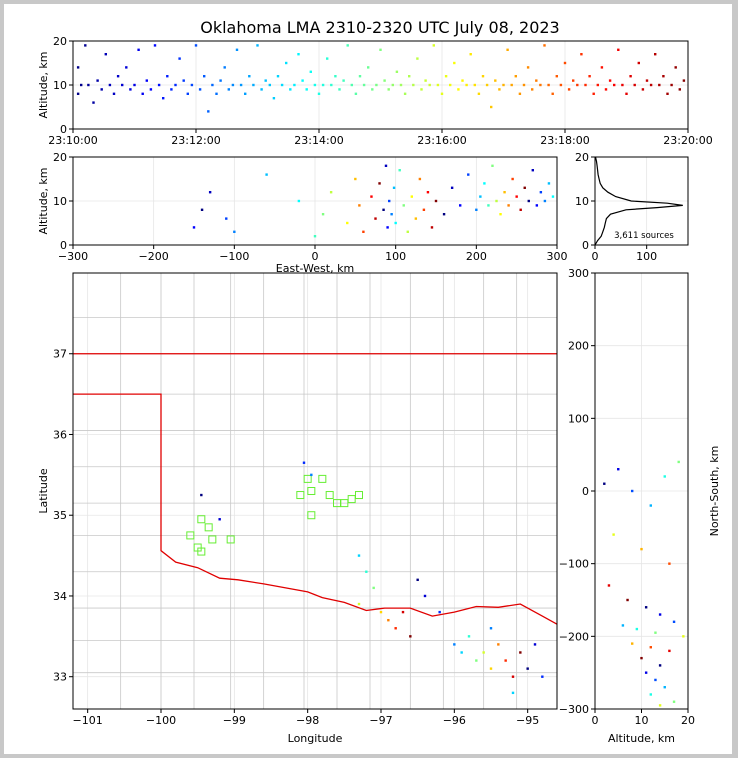  Describe the element at coordinates (585, 491) in the screenshot. I see `tick-label-y: 0` at that location.